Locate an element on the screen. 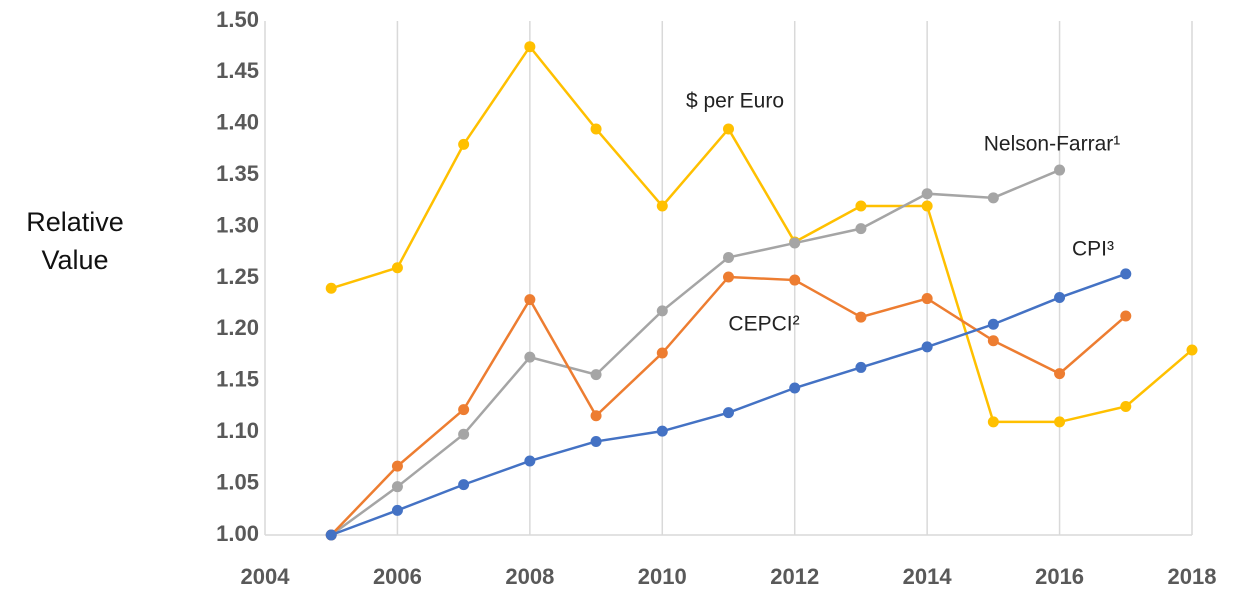  y-axis-label: Relative Value is located at coordinates (75, 241).